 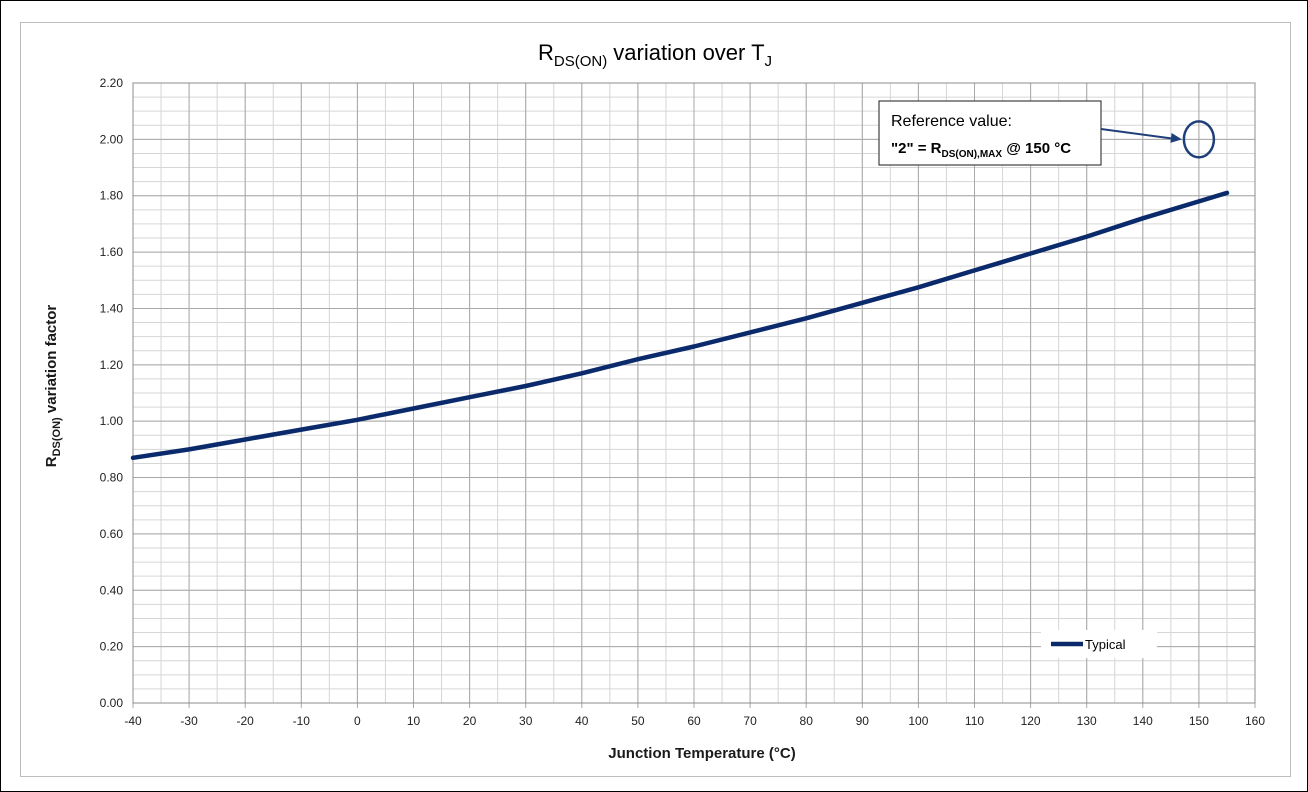 What do you see at coordinates (112, 703) in the screenshot?
I see `y-tick-label: 0.00` at bounding box center [112, 703].